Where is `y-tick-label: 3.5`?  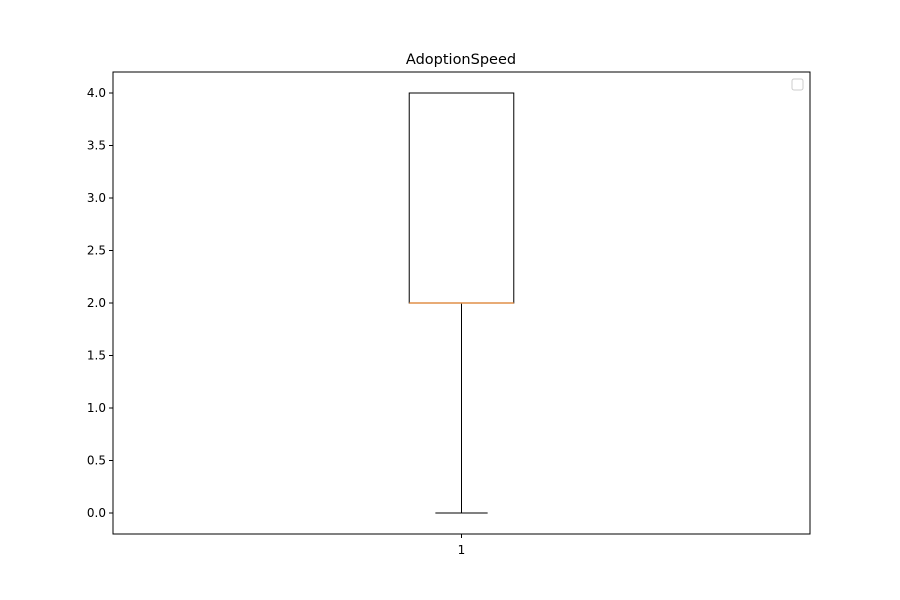
y-tick-label: 3.5 is located at coordinates (96, 146).